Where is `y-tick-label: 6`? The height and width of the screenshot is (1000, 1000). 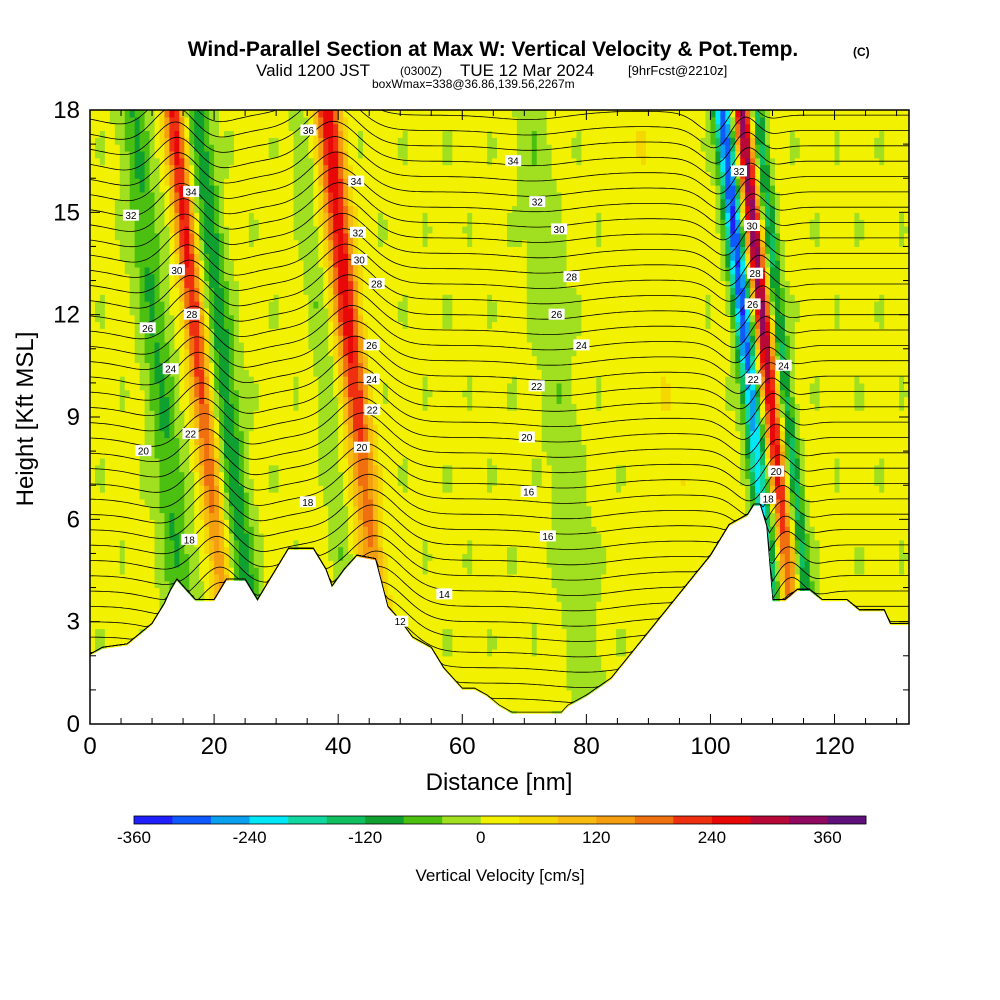 y-tick-label: 6 is located at coordinates (73, 519).